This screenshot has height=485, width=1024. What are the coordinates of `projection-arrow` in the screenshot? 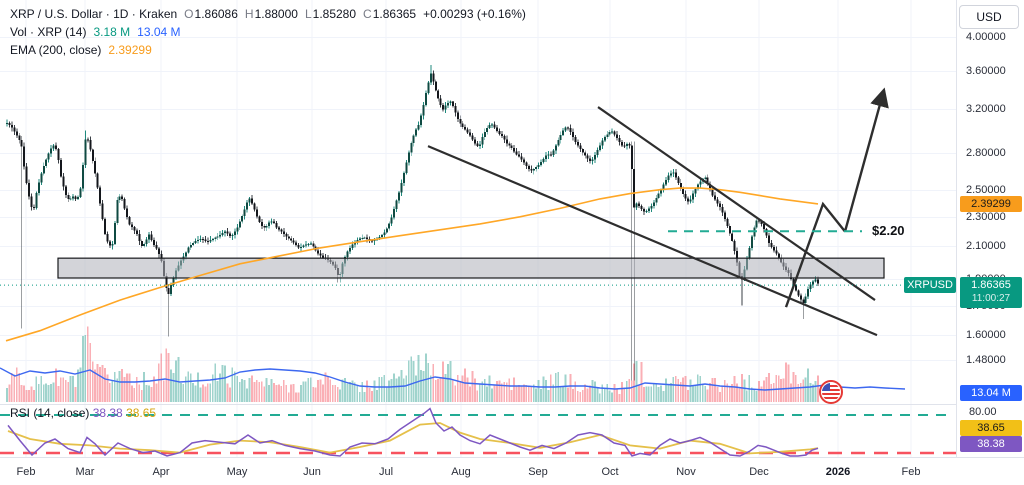 It's located at (866, 159).